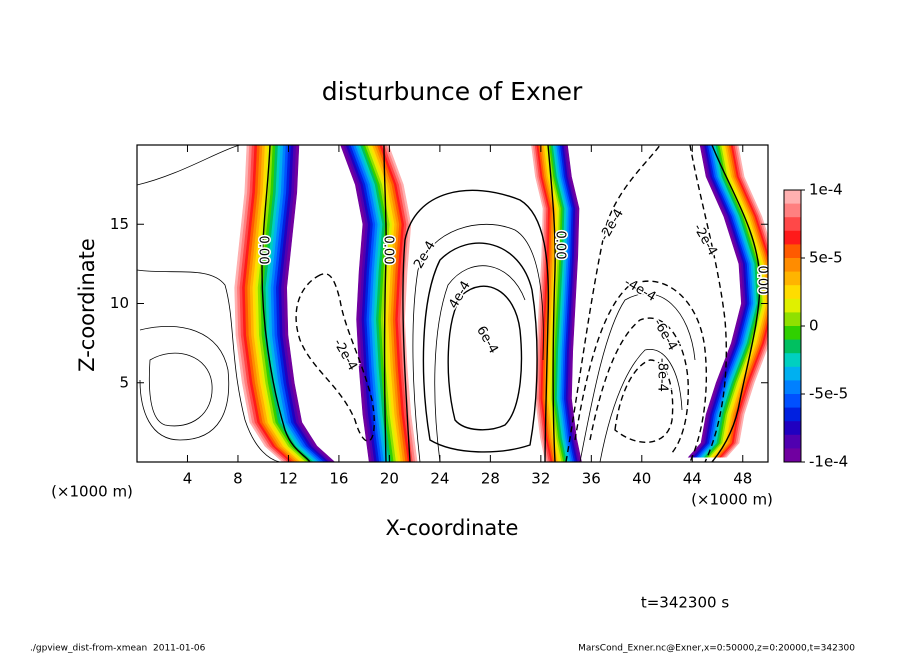 The width and height of the screenshot is (904, 654). What do you see at coordinates (828, 462) in the screenshot?
I see `colorbar-tick-label: -1e-4` at bounding box center [828, 462].